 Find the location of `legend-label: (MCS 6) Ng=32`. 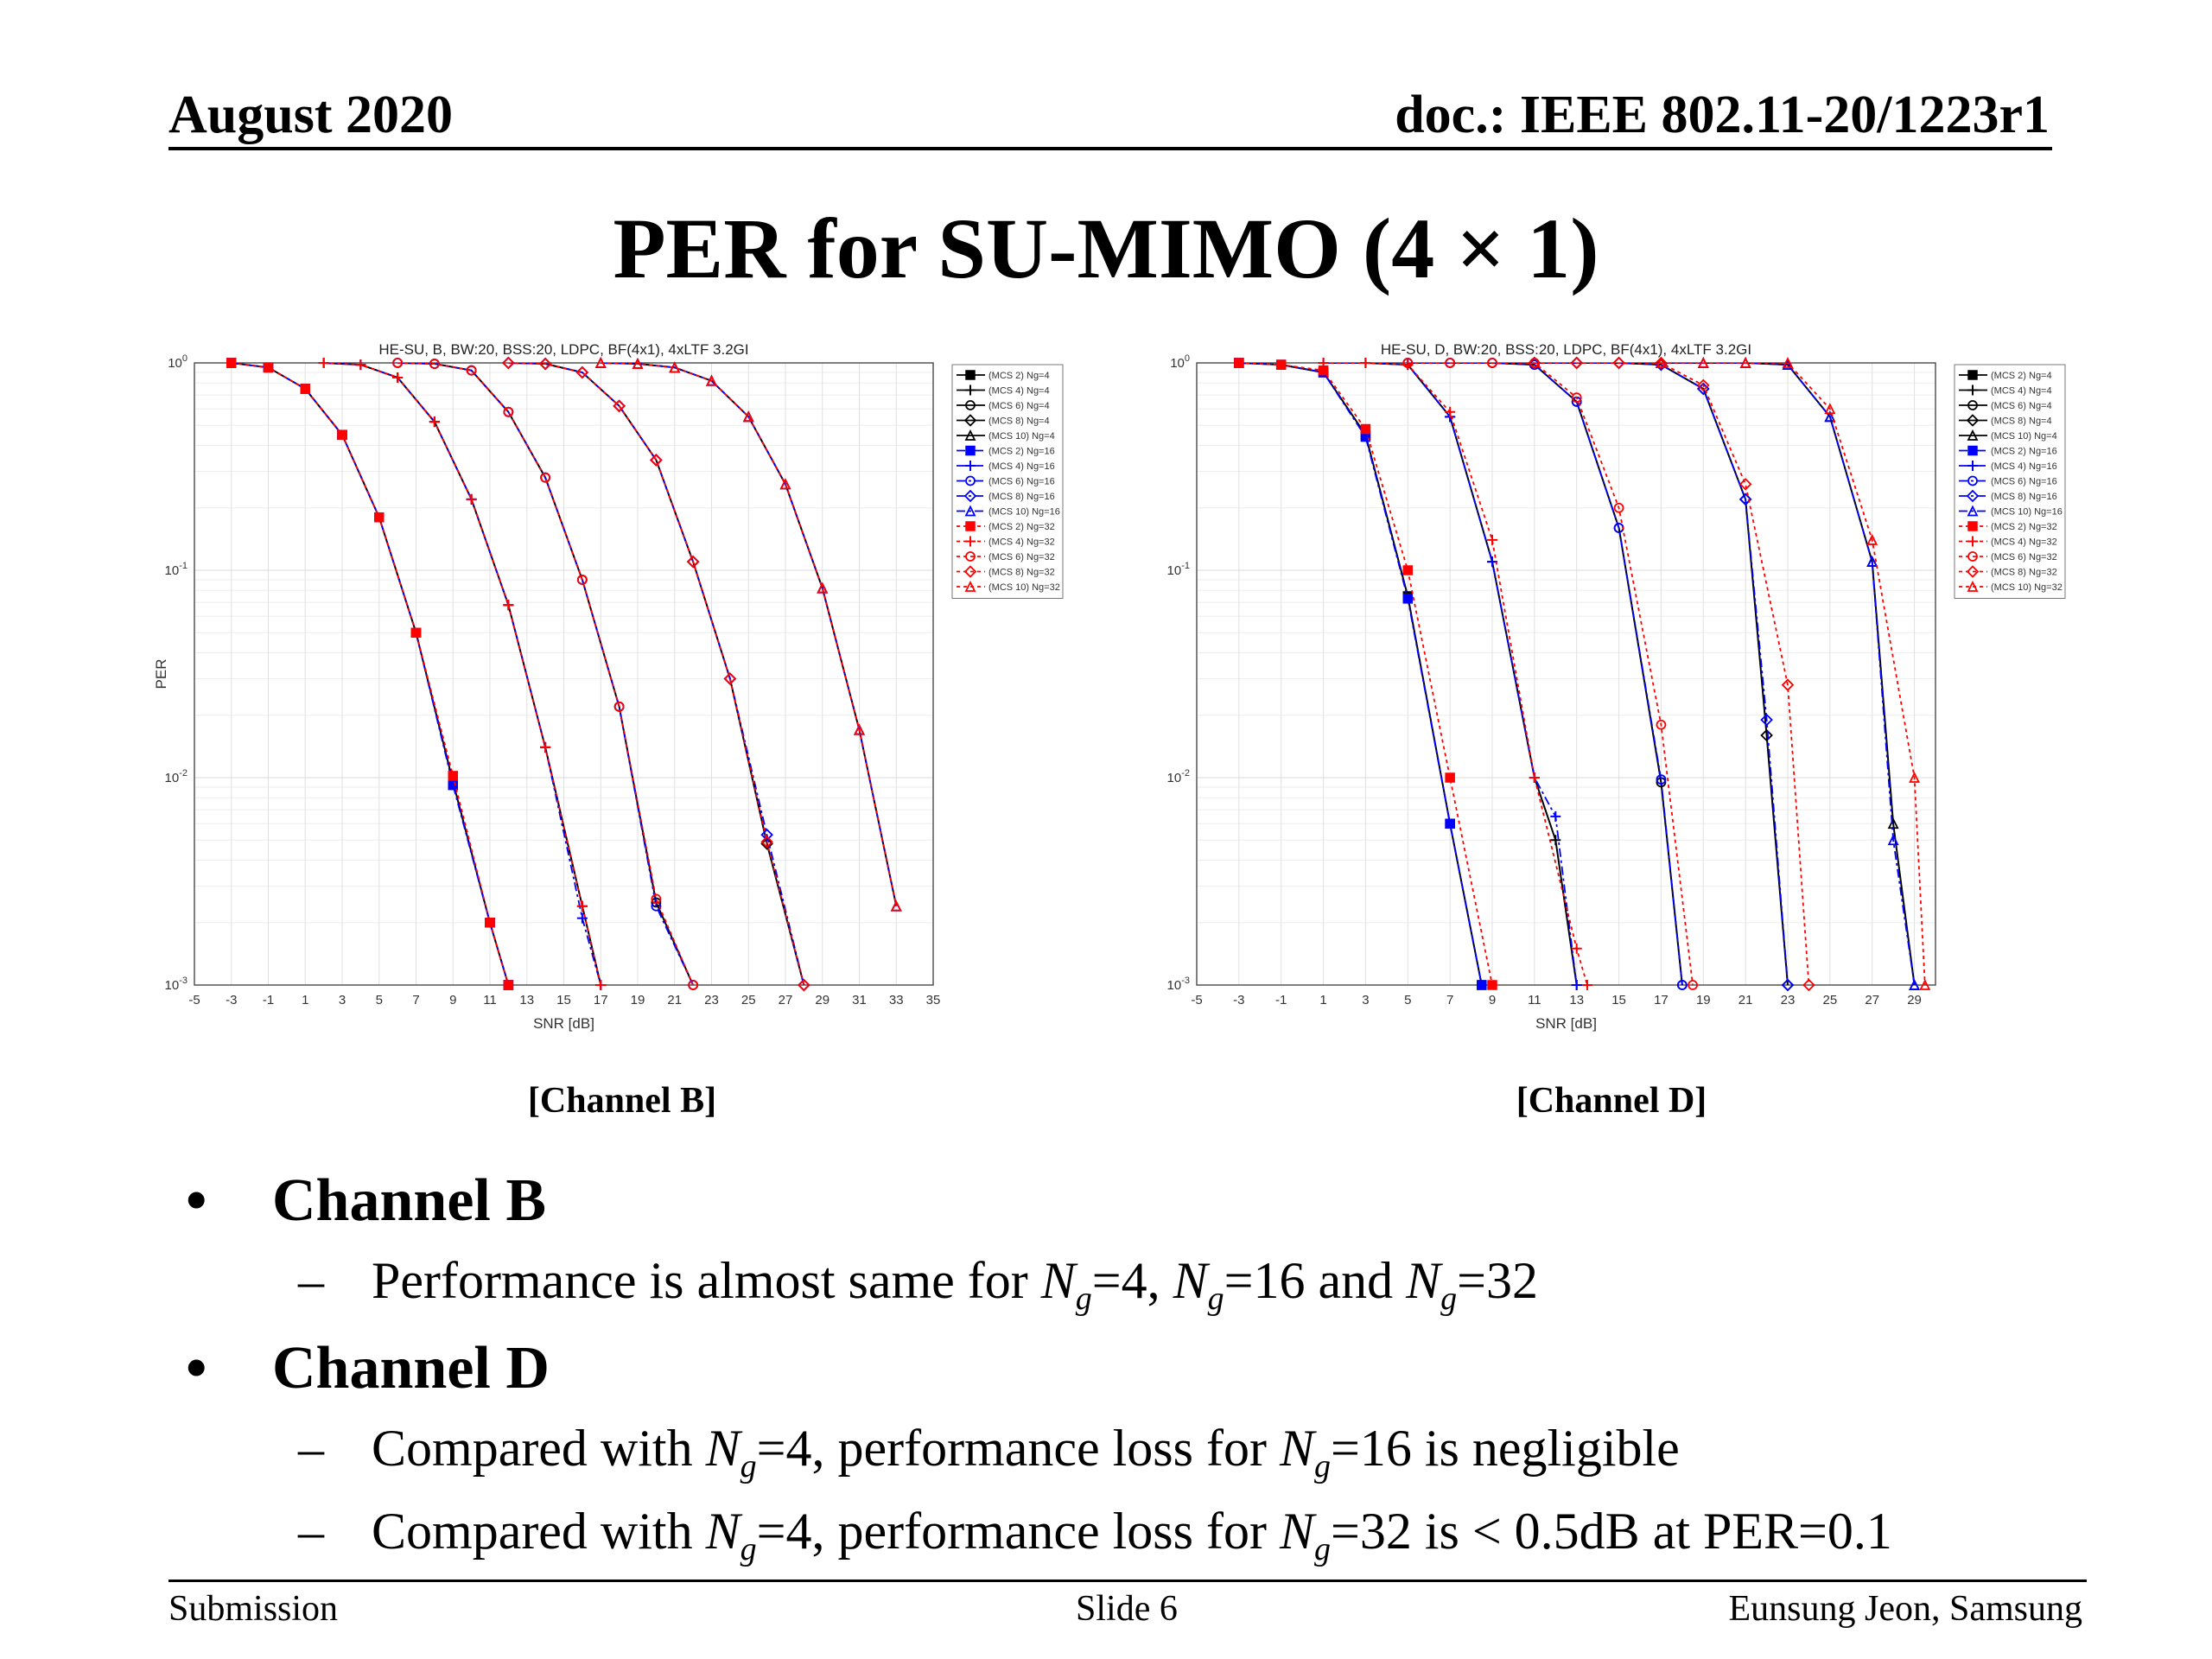

legend-label: (MCS 6) Ng=32 is located at coordinates (2024, 557).